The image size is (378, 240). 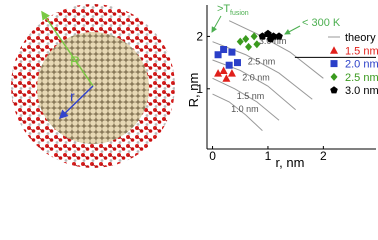 What do you see at coordinates (361, 65) in the screenshot?
I see `legend-label: 2.0 nm` at bounding box center [361, 65].